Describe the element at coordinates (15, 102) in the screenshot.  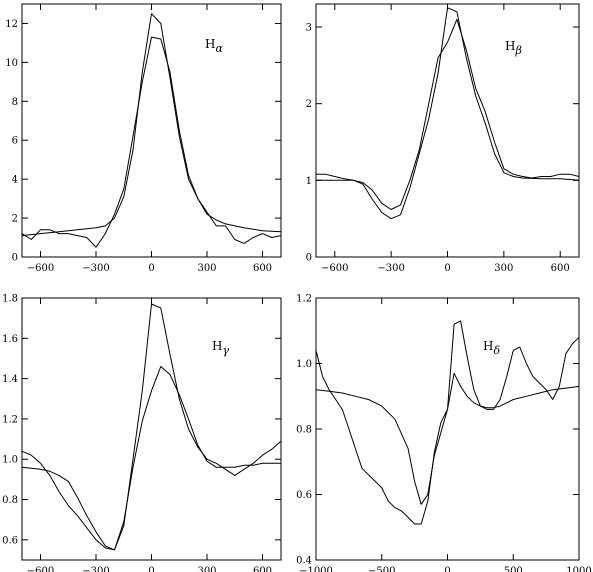
I see `y-tick-label: 8` at that location.